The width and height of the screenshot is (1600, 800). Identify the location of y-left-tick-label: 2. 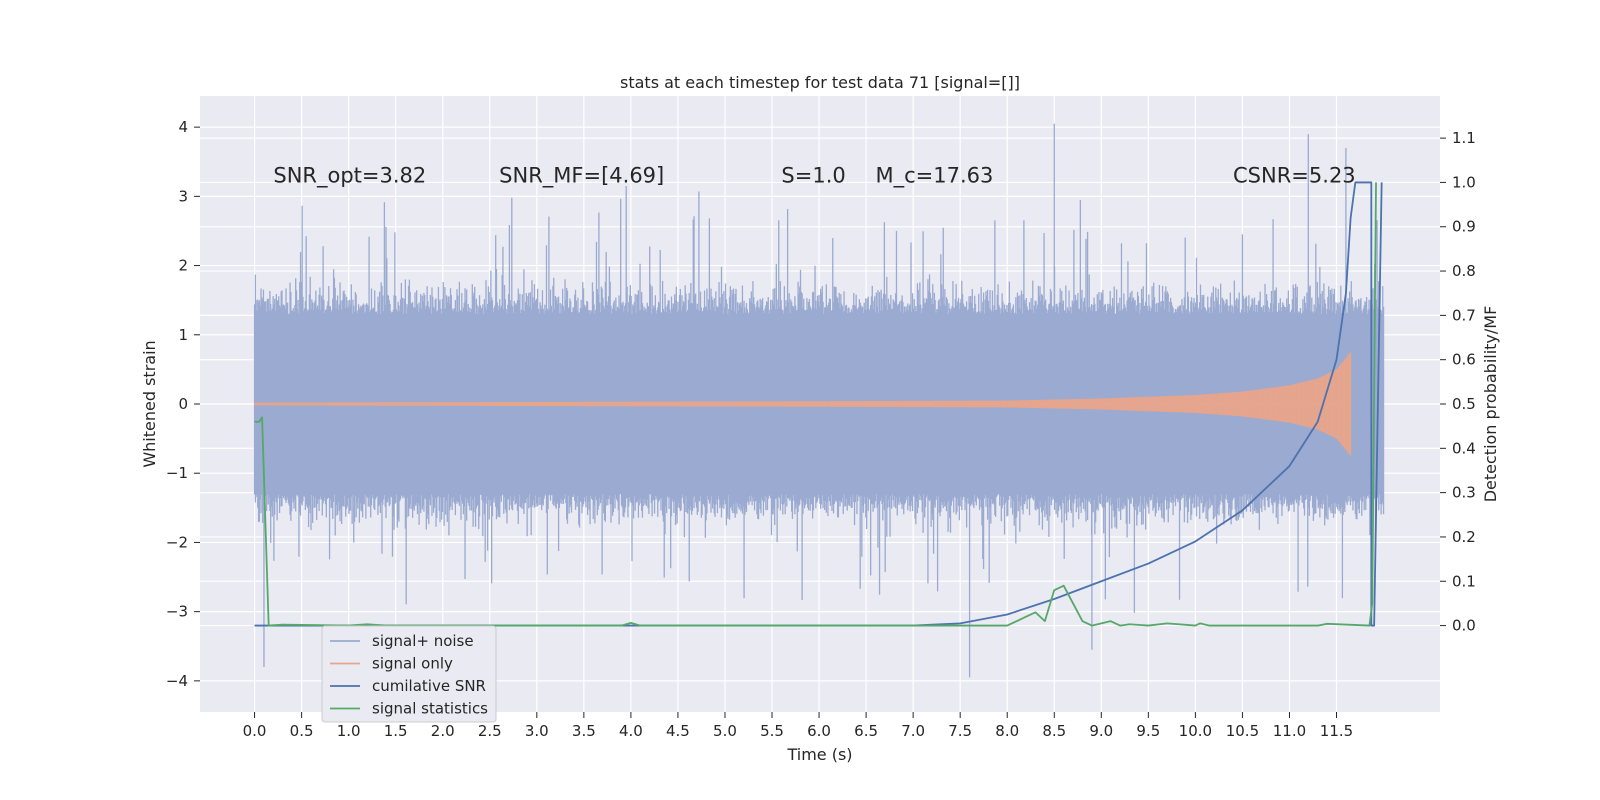
(183, 266).